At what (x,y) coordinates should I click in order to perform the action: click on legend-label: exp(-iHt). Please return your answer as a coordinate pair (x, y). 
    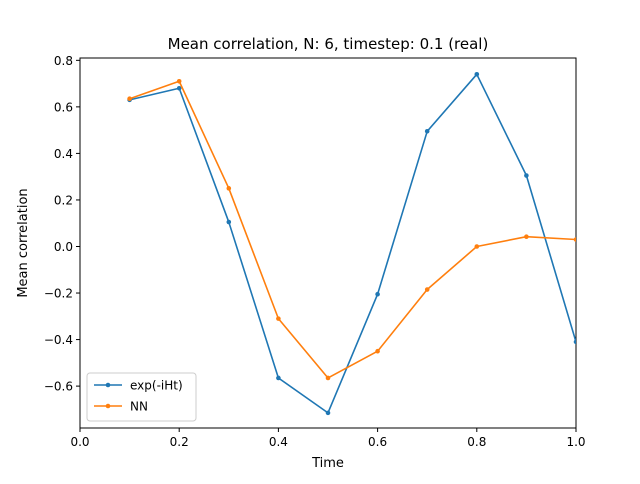
    Looking at the image, I should click on (156, 386).